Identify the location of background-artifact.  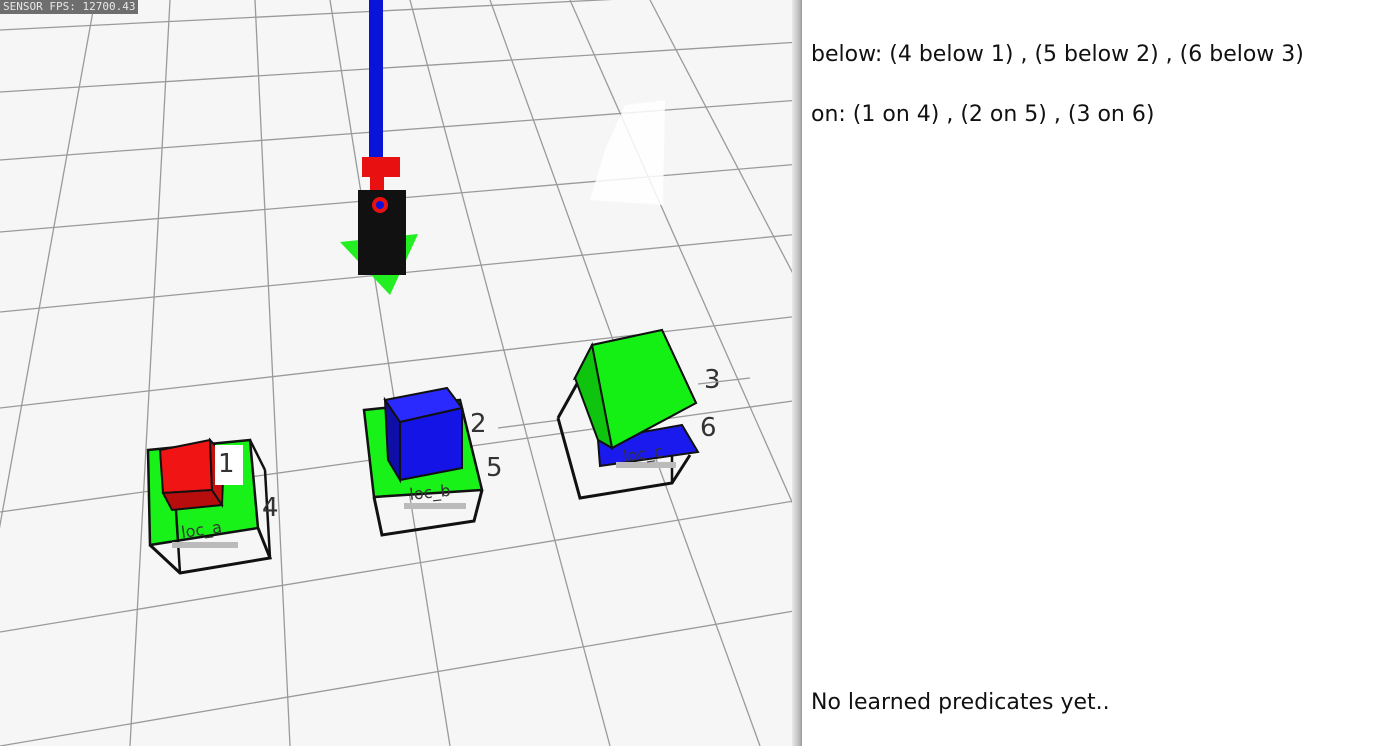
(627, 152).